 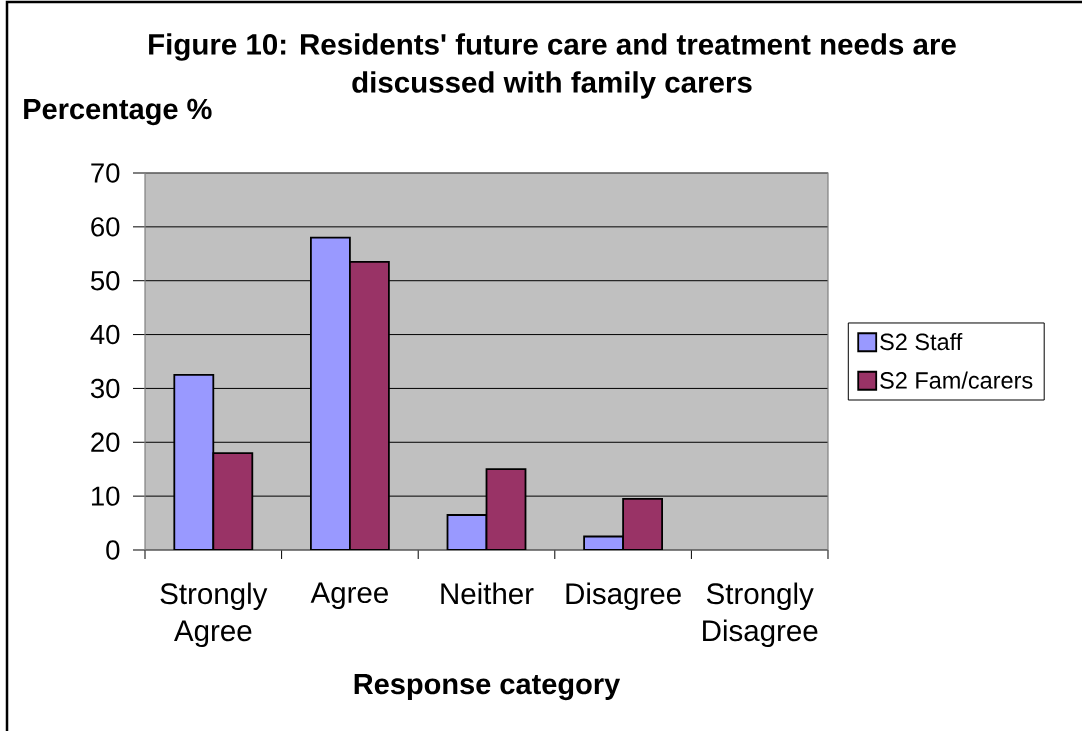 I want to click on y-tick-label: 60, so click(x=105, y=227).